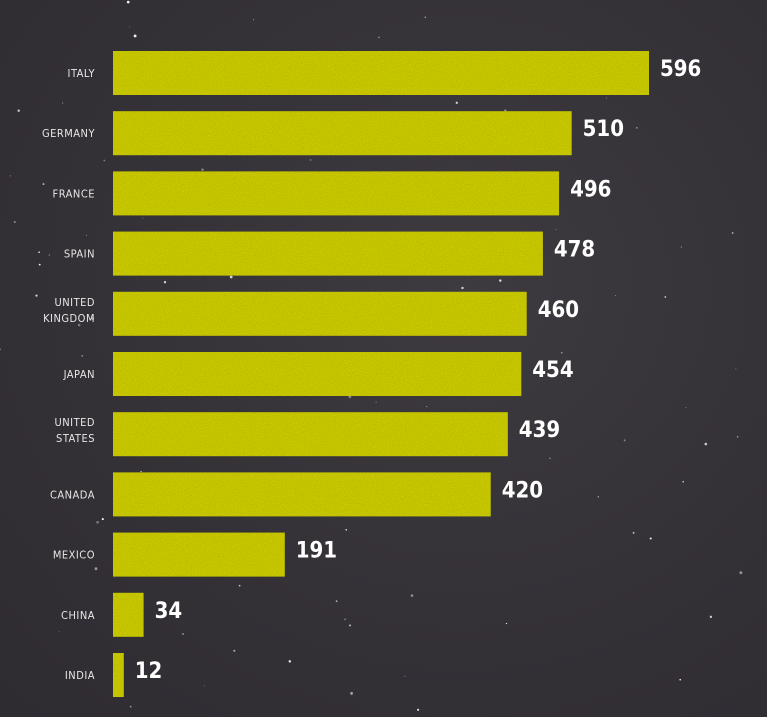 This screenshot has height=717, width=767. Describe the element at coordinates (128, 614) in the screenshot. I see `bar-china` at that location.